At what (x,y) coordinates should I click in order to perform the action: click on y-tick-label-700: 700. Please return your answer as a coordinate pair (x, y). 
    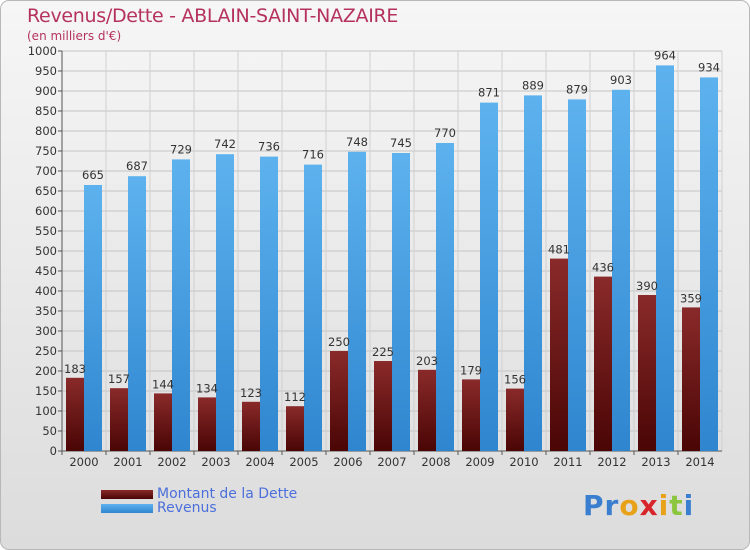
    Looking at the image, I should click on (46, 171).